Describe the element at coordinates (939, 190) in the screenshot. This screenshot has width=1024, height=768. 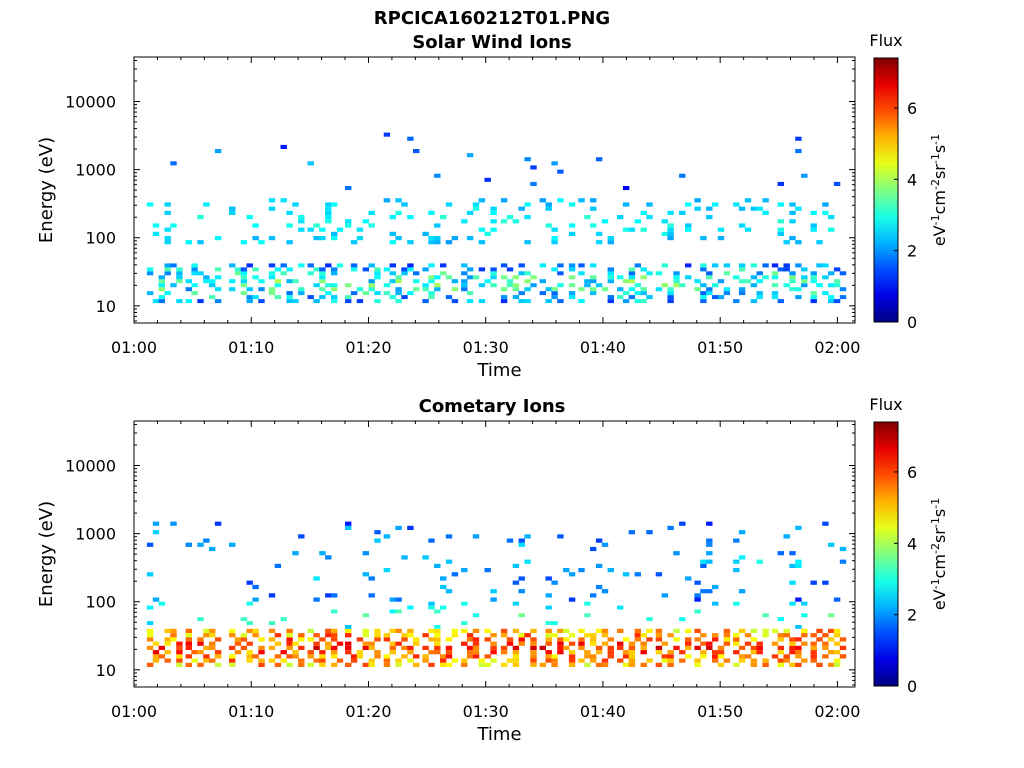
I see `colorbar-units: eV-1cm-2sr-1s-1` at that location.